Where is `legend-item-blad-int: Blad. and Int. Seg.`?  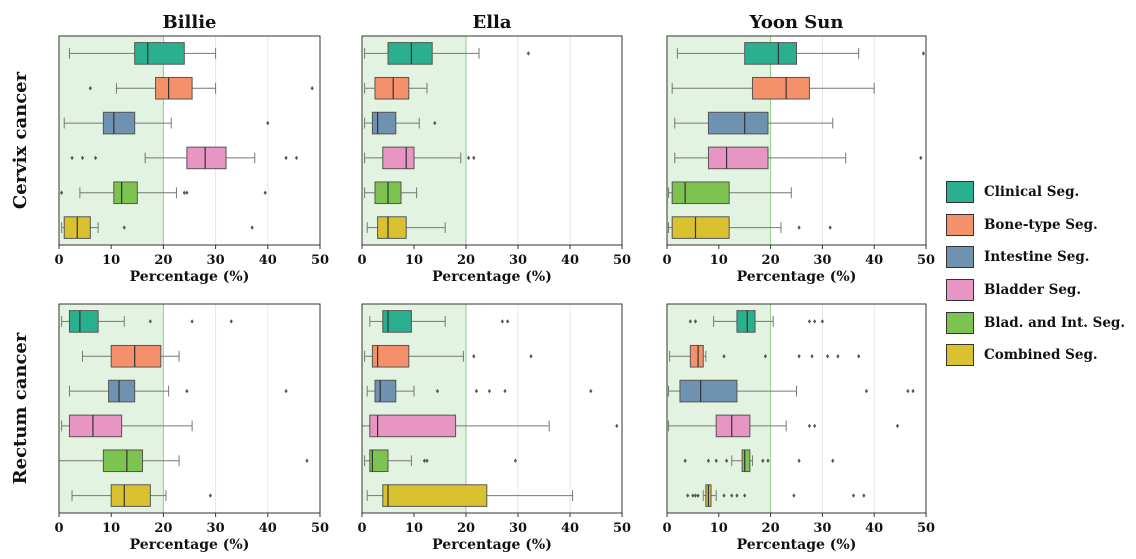 legend-item-blad-int: Blad. and Int. Seg. is located at coordinates (1039, 322).